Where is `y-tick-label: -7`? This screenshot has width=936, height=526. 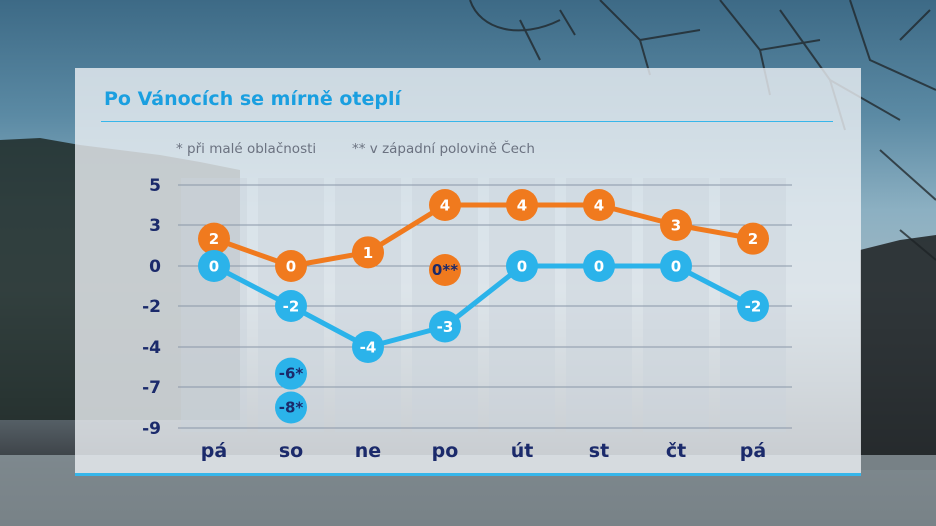 y-tick-label: -7 is located at coordinates (151, 388).